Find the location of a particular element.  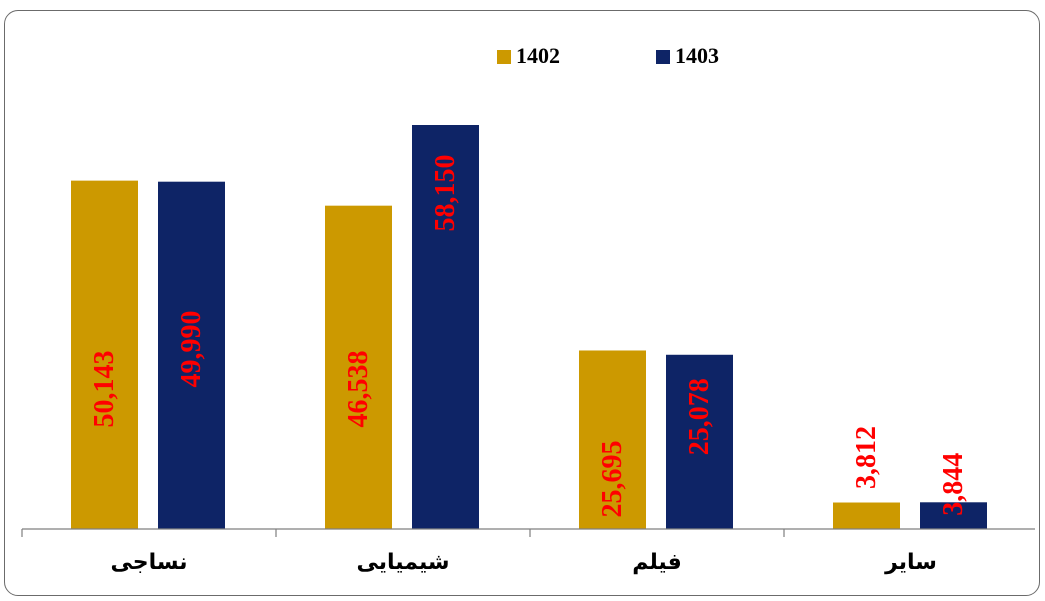

data-label-1403-1: 58,150 is located at coordinates (445, 193).